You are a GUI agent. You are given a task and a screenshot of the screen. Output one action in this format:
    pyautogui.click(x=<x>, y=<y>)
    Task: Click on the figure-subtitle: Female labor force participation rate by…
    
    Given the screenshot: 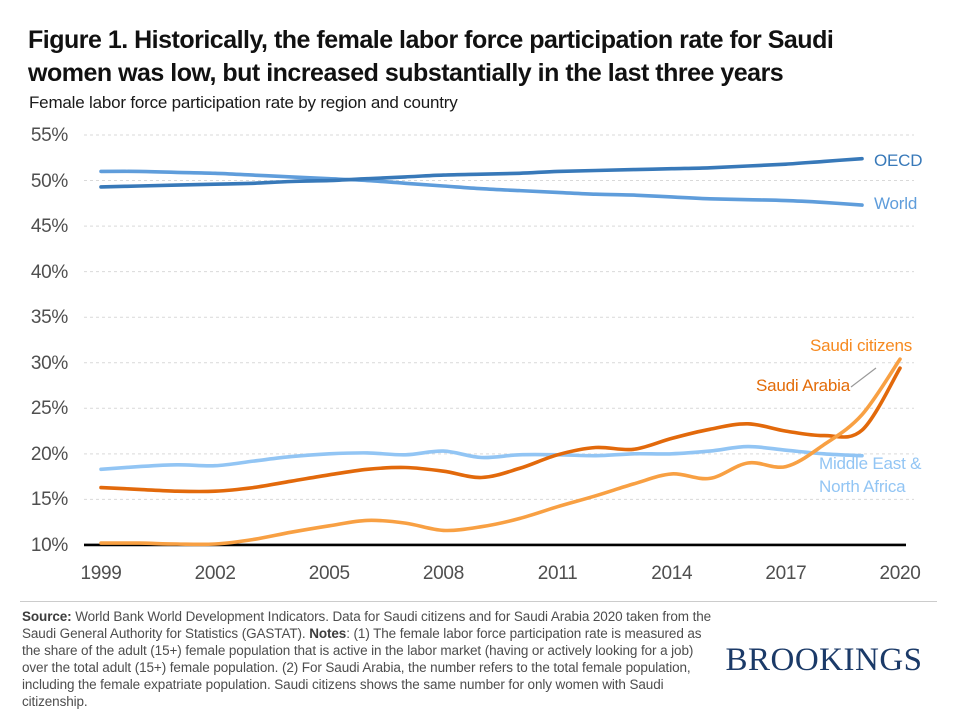 What is the action you would take?
    pyautogui.click(x=243, y=102)
    